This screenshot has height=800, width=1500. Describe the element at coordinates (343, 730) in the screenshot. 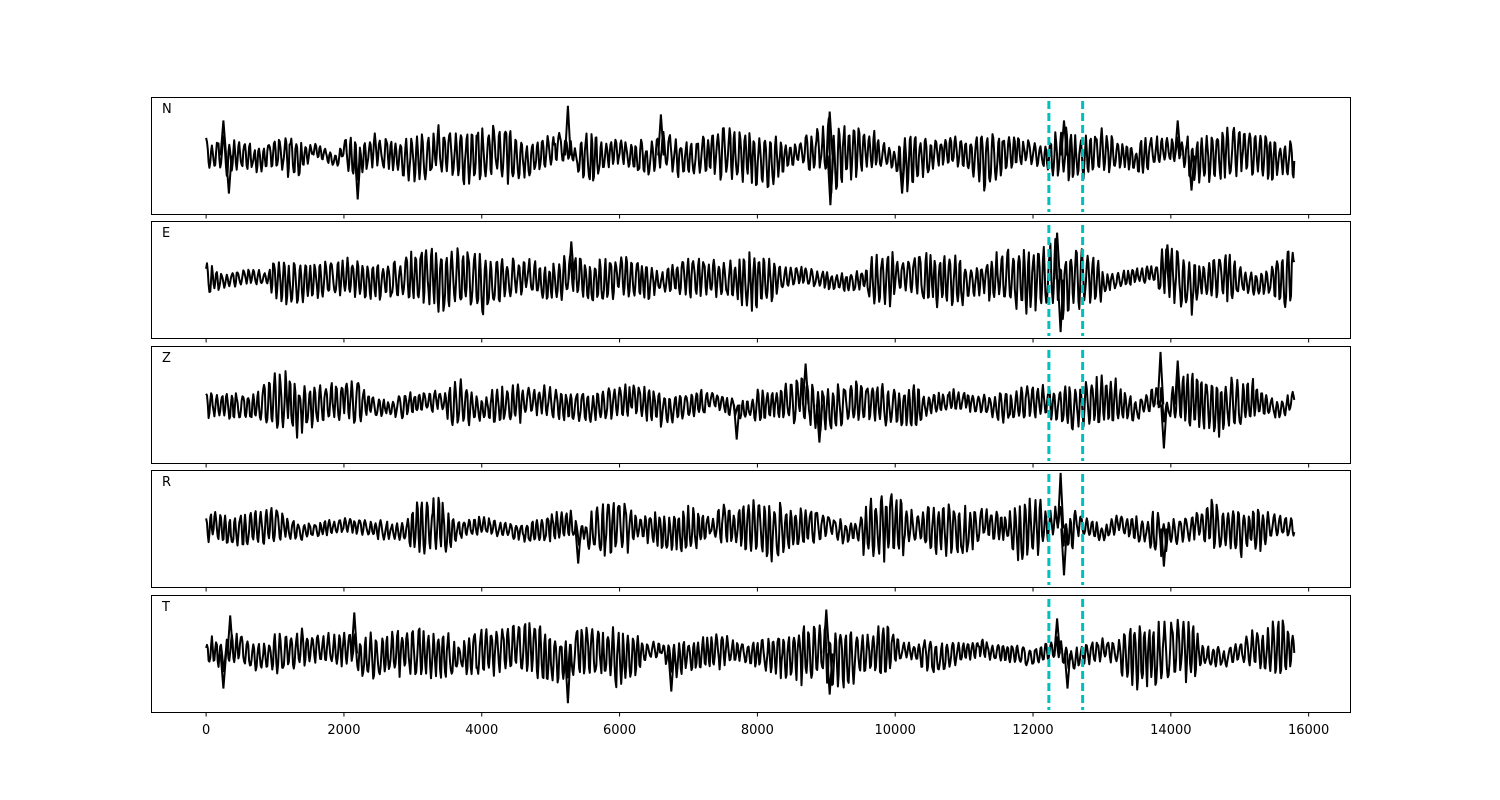

I see `x-tick-label: 2000` at that location.